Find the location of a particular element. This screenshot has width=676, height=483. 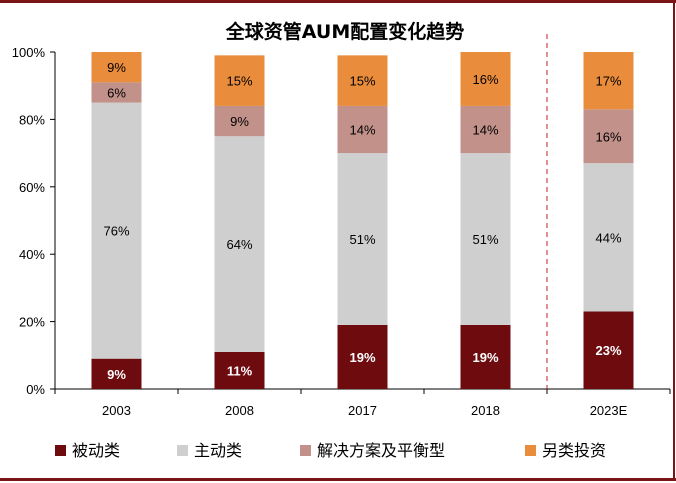

y-tick-label: 80% is located at coordinates (32, 119).